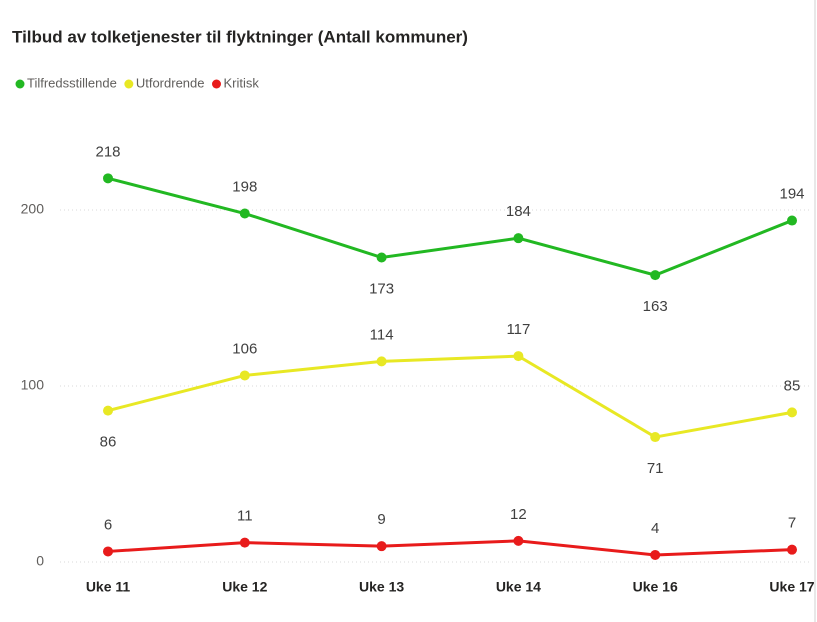 Image resolution: width=817 pixels, height=622 pixels. What do you see at coordinates (792, 385) in the screenshot?
I see `data-label: 85` at bounding box center [792, 385].